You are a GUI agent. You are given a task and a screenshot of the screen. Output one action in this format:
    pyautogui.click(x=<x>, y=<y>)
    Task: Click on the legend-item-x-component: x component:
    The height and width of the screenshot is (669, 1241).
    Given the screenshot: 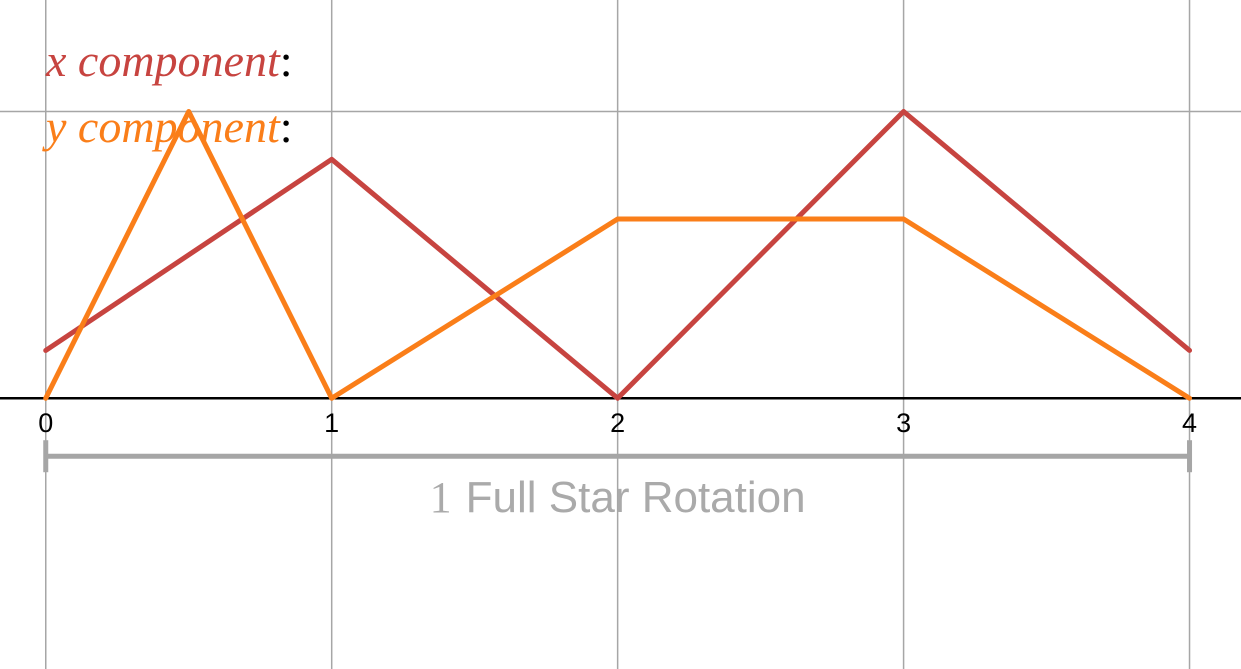 What is the action you would take?
    pyautogui.click(x=169, y=60)
    